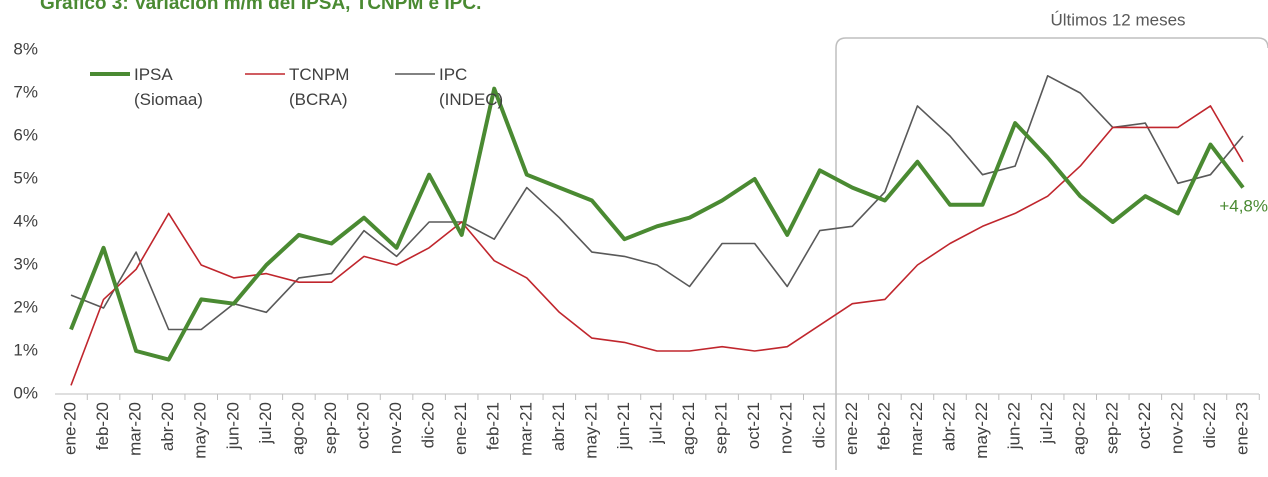  What do you see at coordinates (916, 429) in the screenshot?
I see `x-tick-label: mar-22` at bounding box center [916, 429].